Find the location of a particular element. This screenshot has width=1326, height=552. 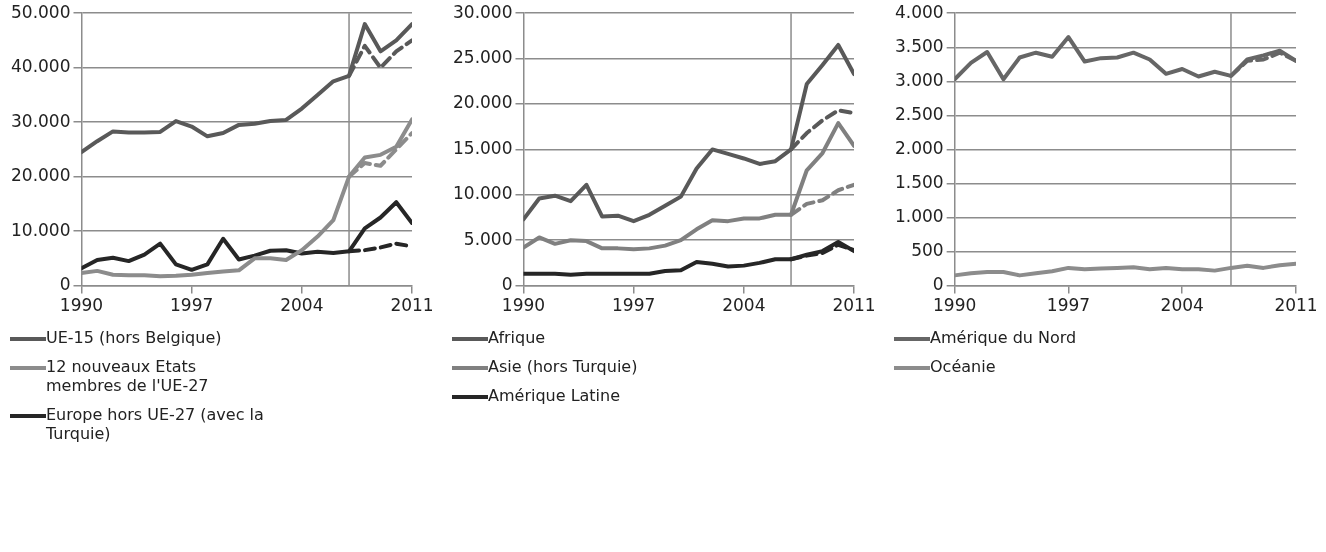

y-tick-label: 1.500 is located at coordinates (919, 181).